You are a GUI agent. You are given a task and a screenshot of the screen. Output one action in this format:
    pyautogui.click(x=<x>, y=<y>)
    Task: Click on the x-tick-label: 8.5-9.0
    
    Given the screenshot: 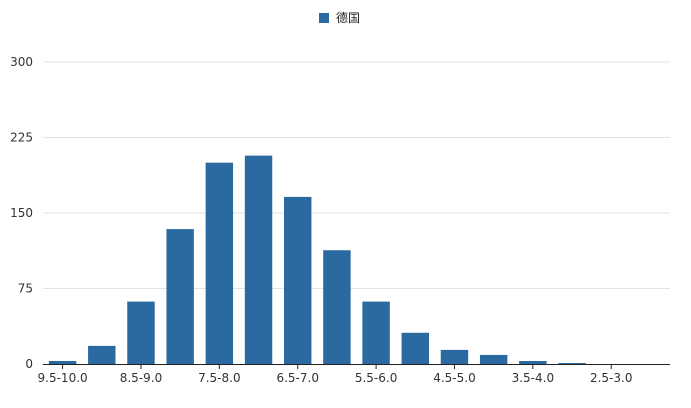 What is the action you would take?
    pyautogui.click(x=141, y=378)
    